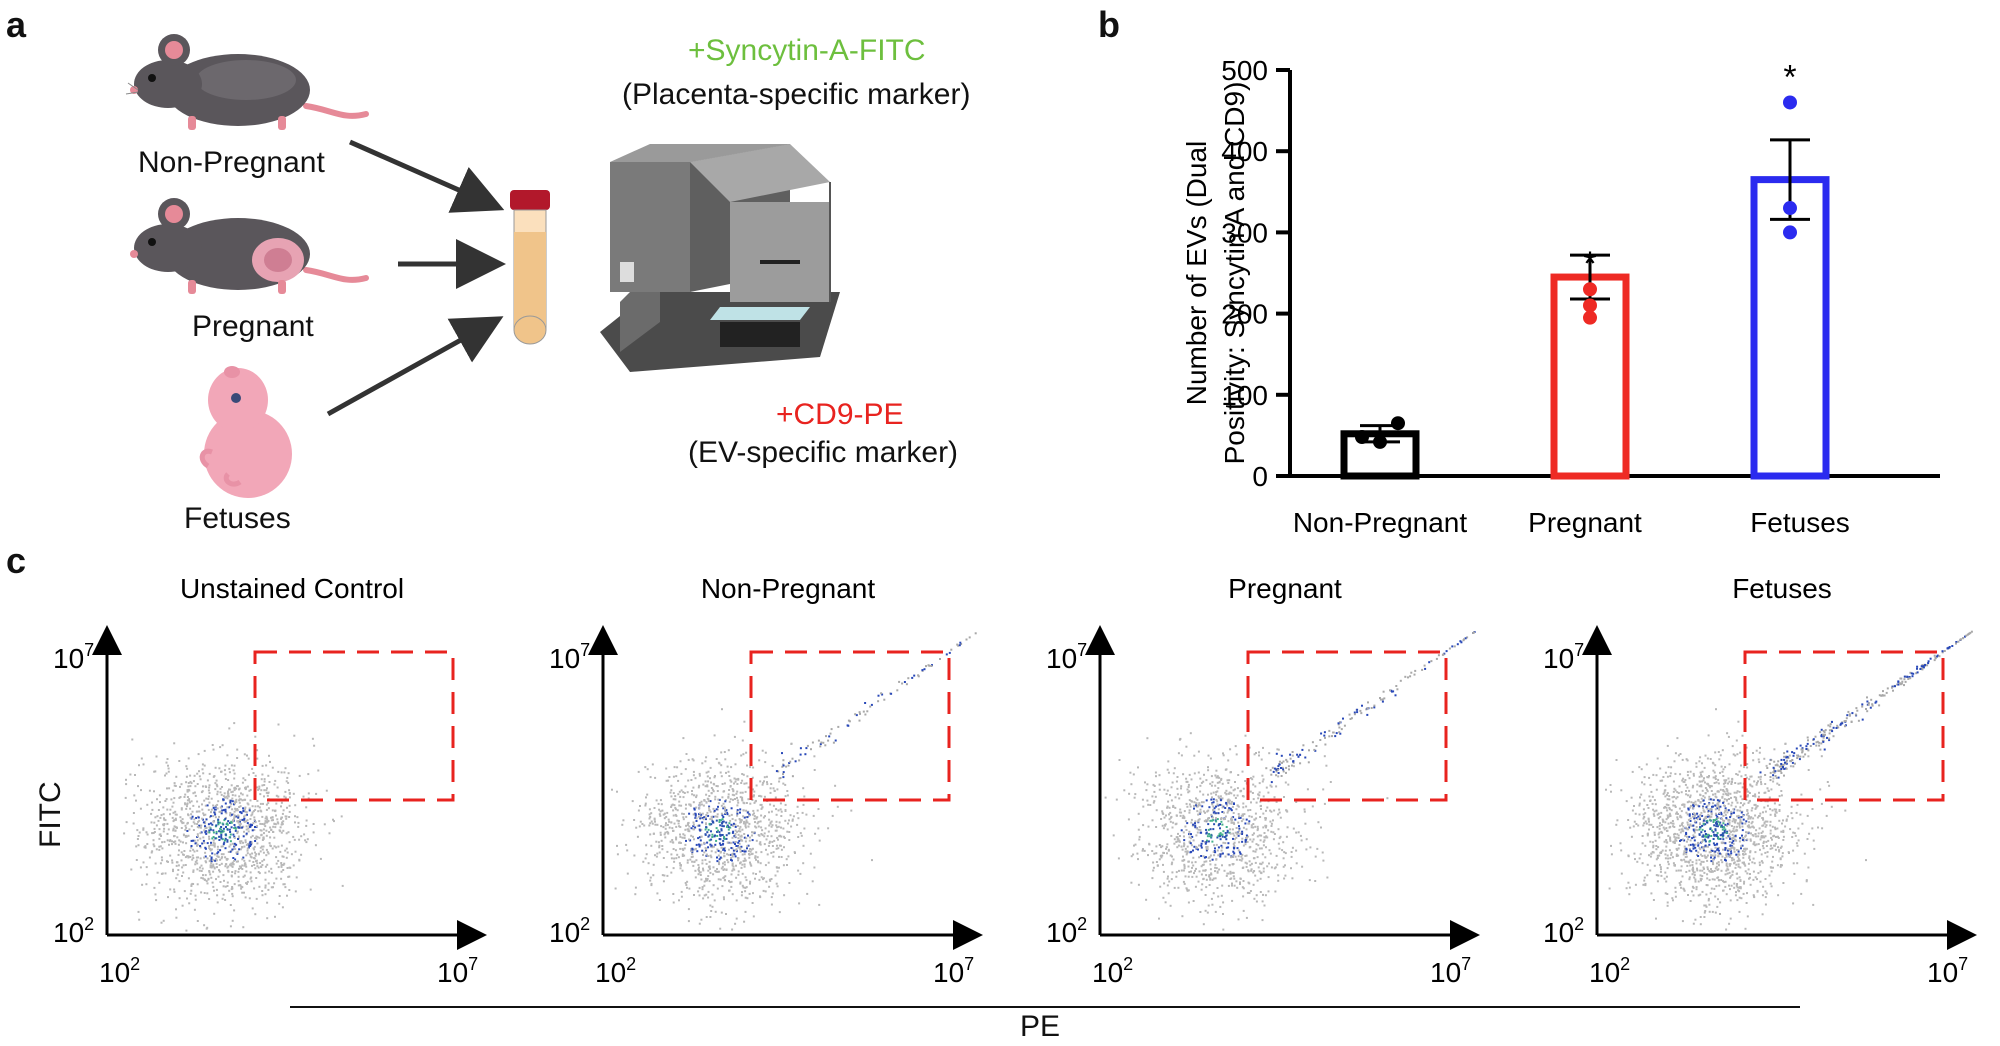 This screenshot has width=2000, height=1046. Describe the element at coordinates (1347, 726) in the screenshot. I see `gate-box` at that location.